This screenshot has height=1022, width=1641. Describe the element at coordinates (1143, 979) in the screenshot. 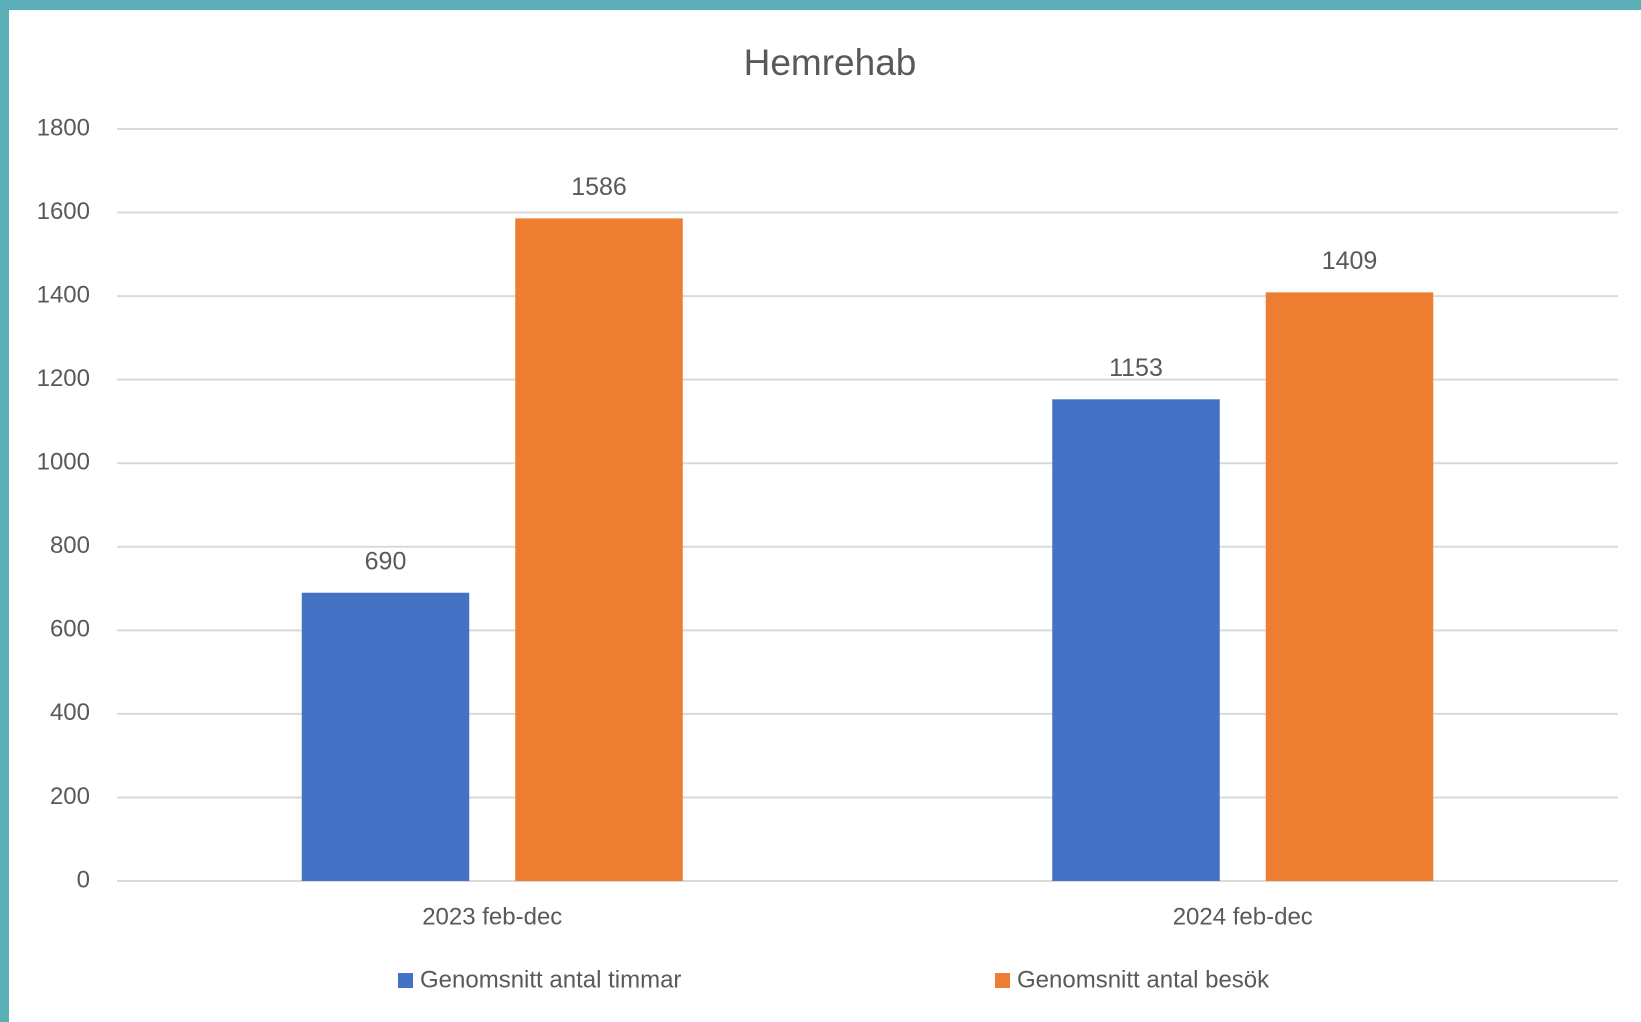

I see `legend-label: Genomsnitt antal besök` at that location.